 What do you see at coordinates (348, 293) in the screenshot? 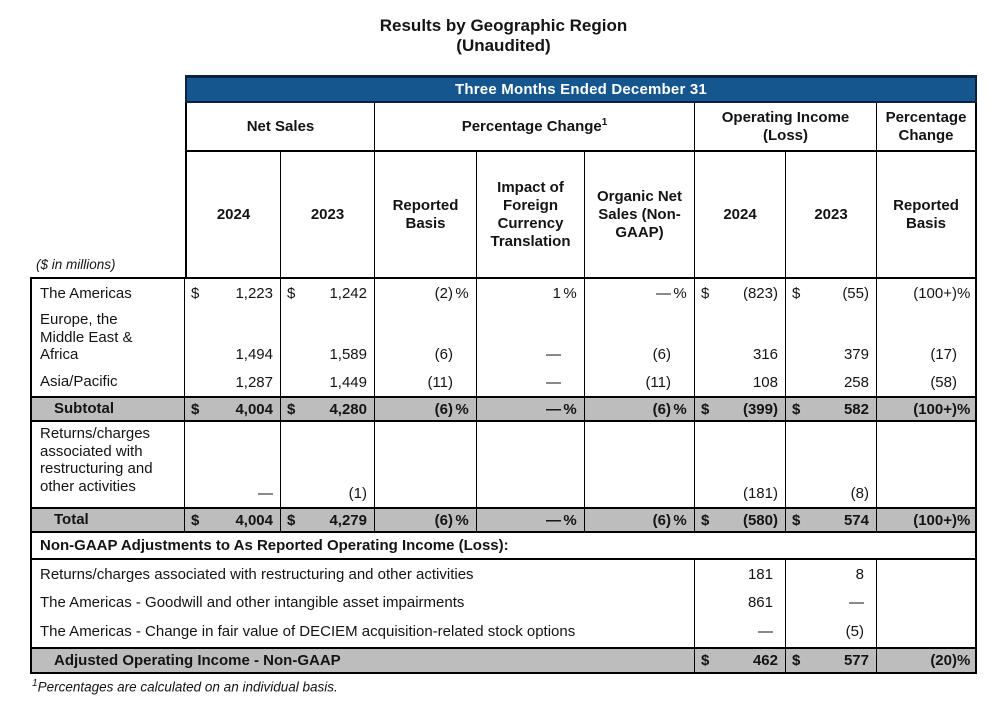
I see `cell-value: 1,242` at bounding box center [348, 293].